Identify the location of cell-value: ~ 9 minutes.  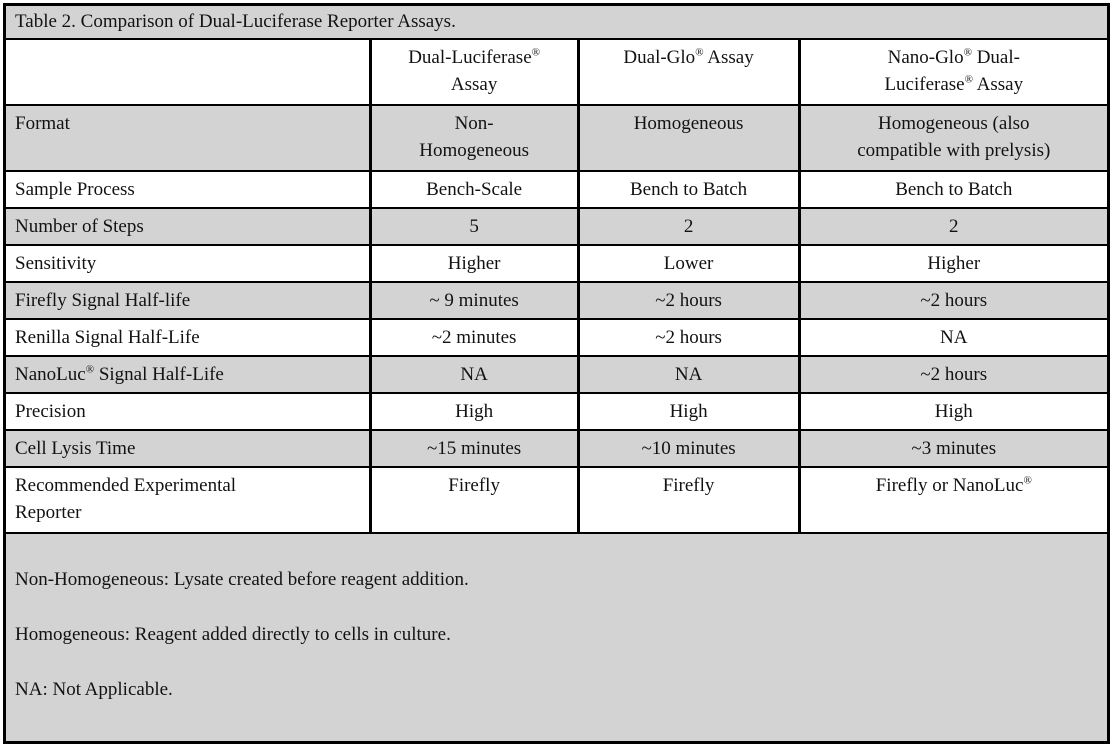
(474, 300).